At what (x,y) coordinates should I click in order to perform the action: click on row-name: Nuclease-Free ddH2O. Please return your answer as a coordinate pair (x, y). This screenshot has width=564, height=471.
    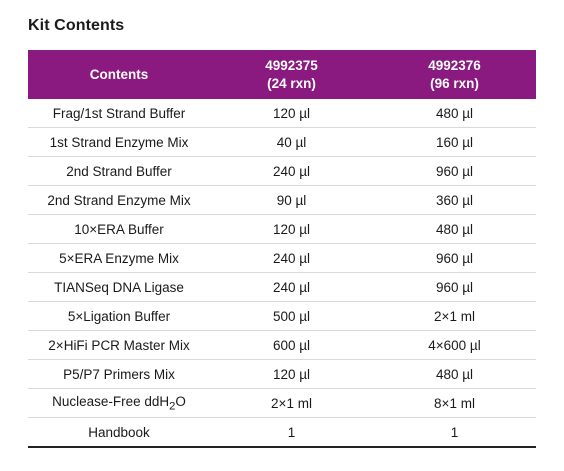
    Looking at the image, I should click on (119, 403).